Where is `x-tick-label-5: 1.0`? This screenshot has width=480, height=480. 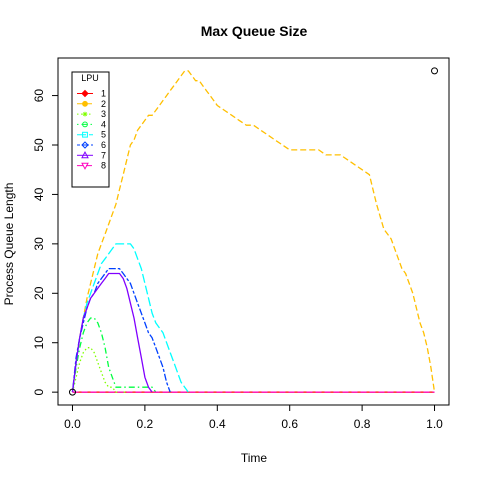 x-tick-label-5: 1.0 is located at coordinates (434, 424).